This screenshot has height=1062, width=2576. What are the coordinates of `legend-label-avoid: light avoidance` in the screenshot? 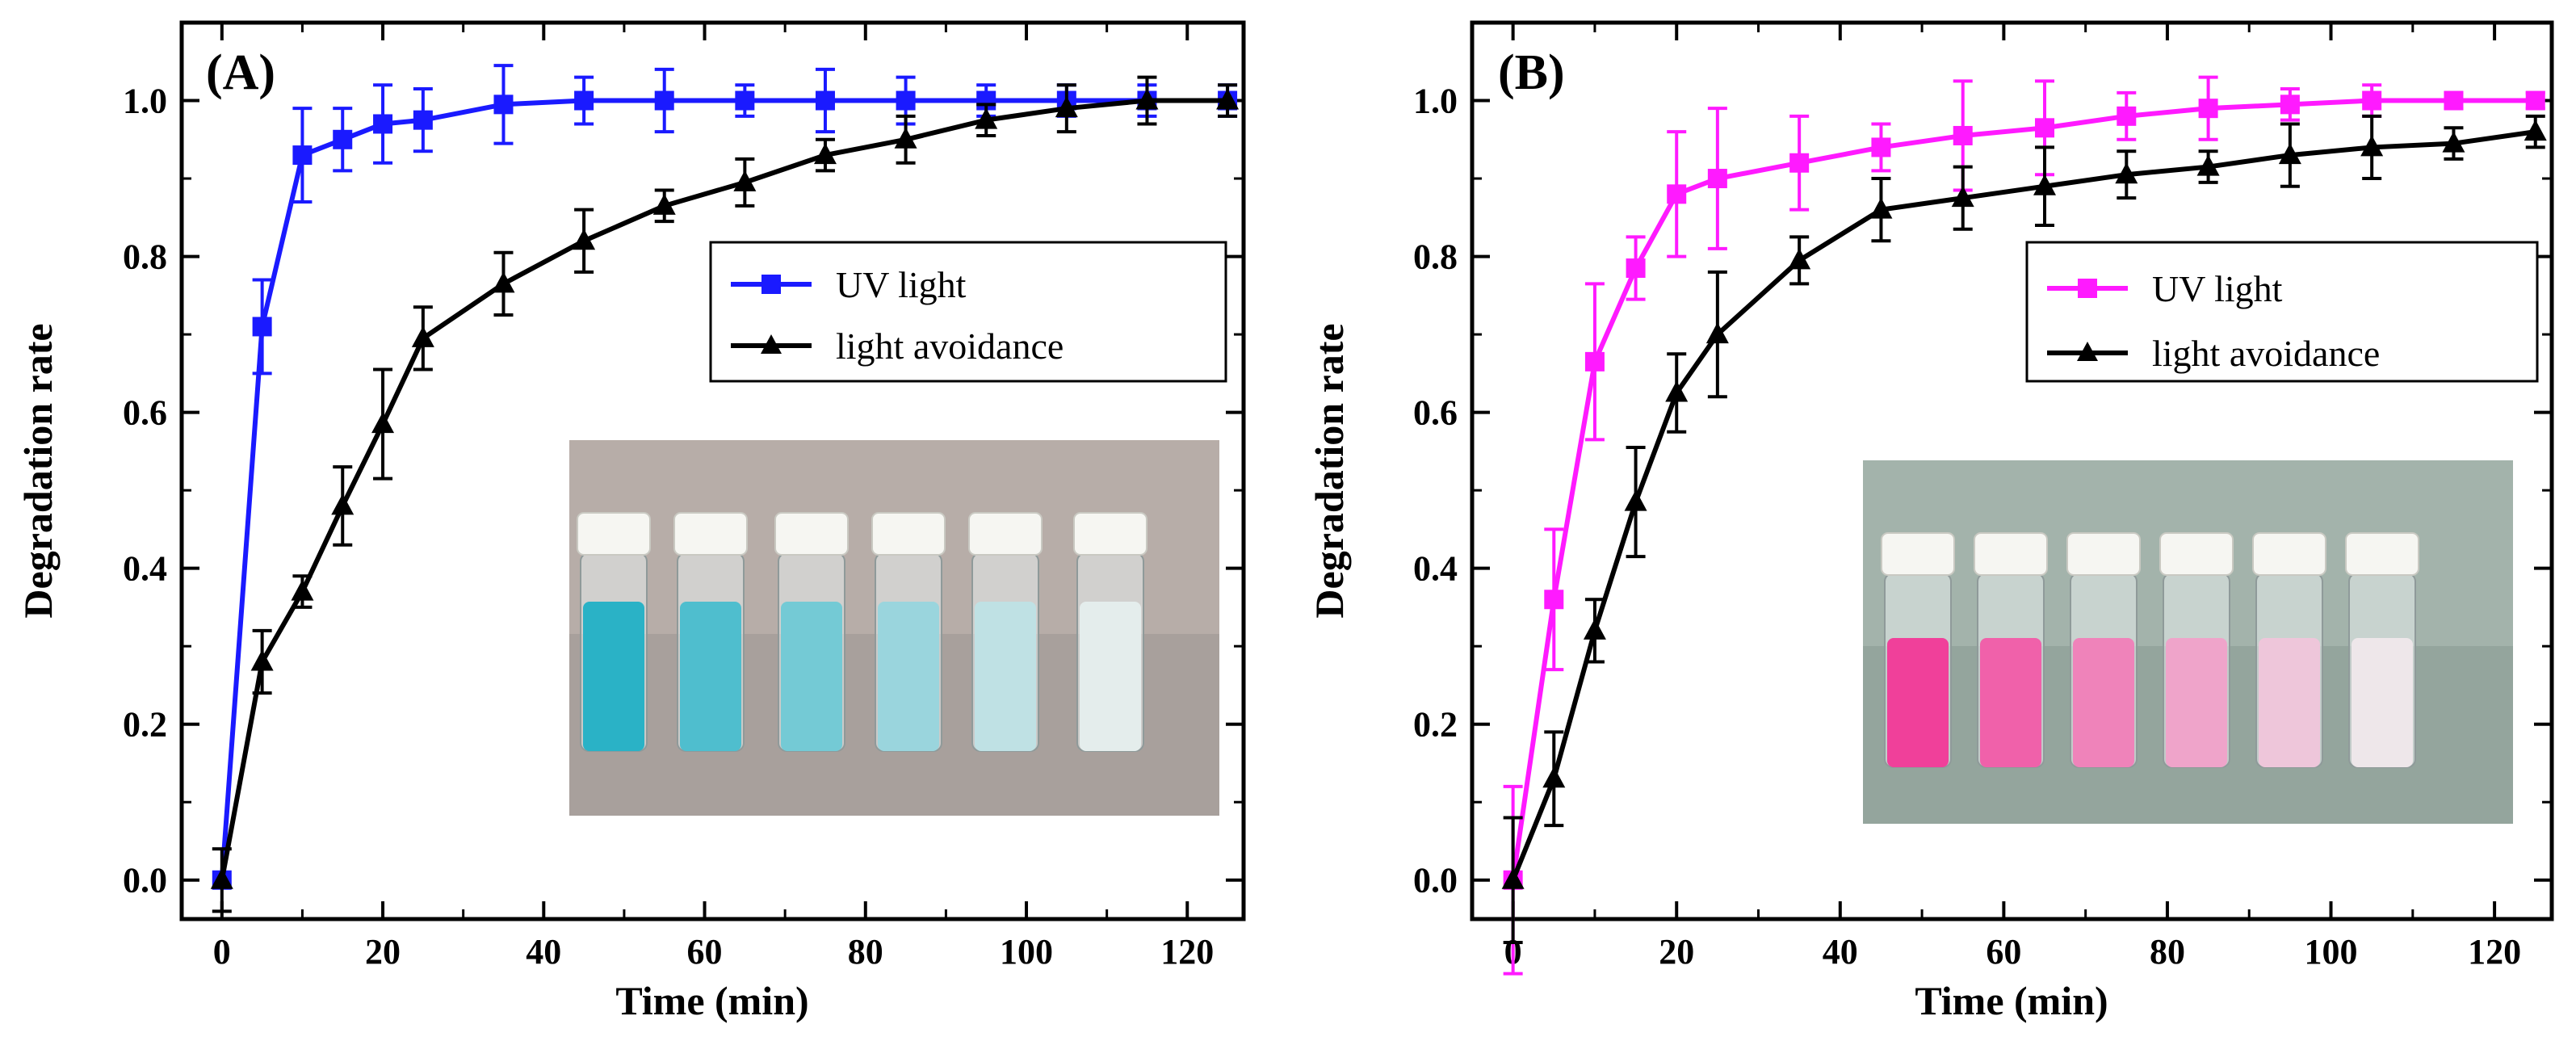 It's located at (2266, 353).